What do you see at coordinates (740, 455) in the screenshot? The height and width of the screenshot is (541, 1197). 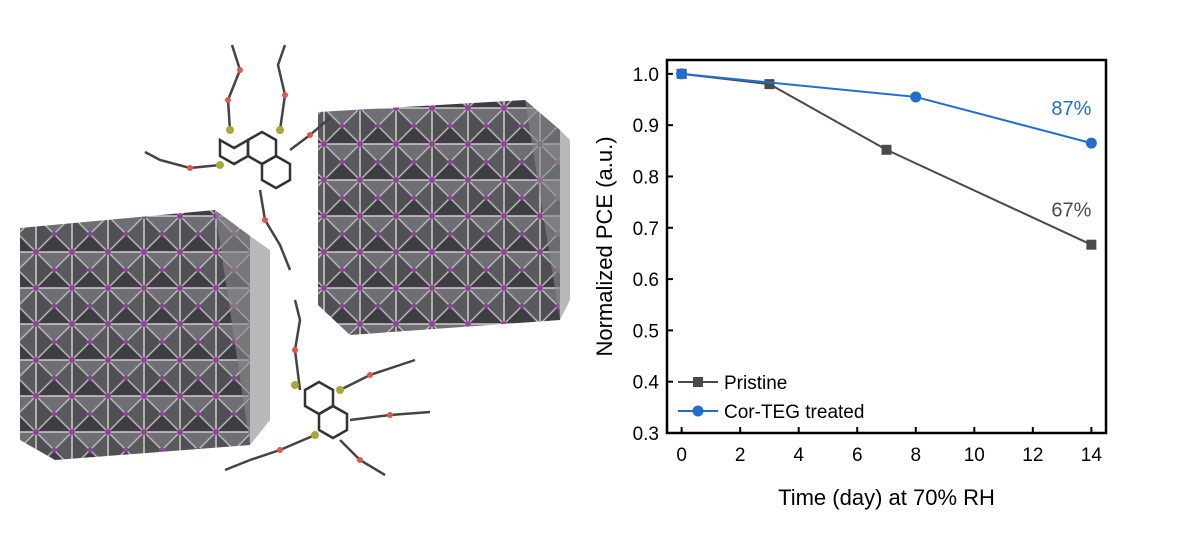 I see `x-tick-label: 2` at bounding box center [740, 455].